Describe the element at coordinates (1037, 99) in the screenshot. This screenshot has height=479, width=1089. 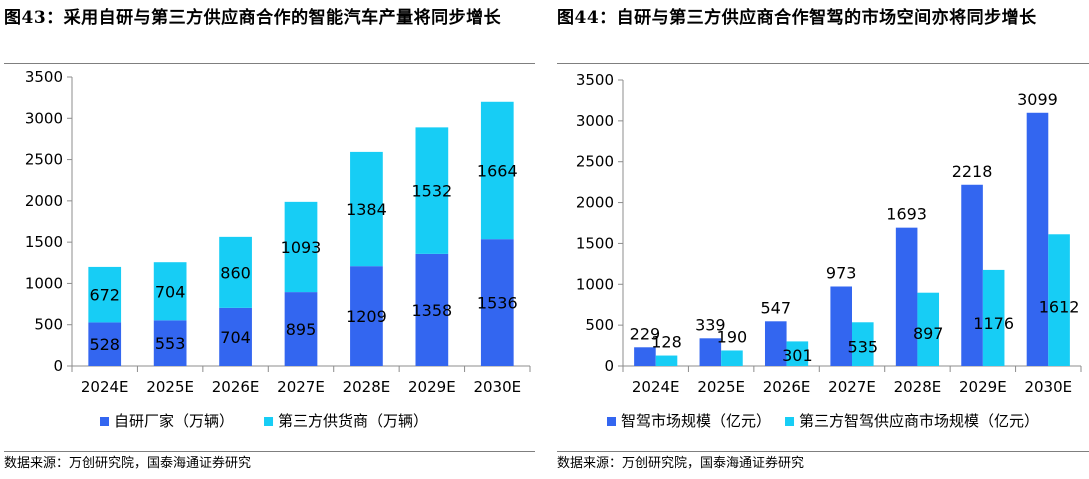
I see `data-label: 3099` at that location.